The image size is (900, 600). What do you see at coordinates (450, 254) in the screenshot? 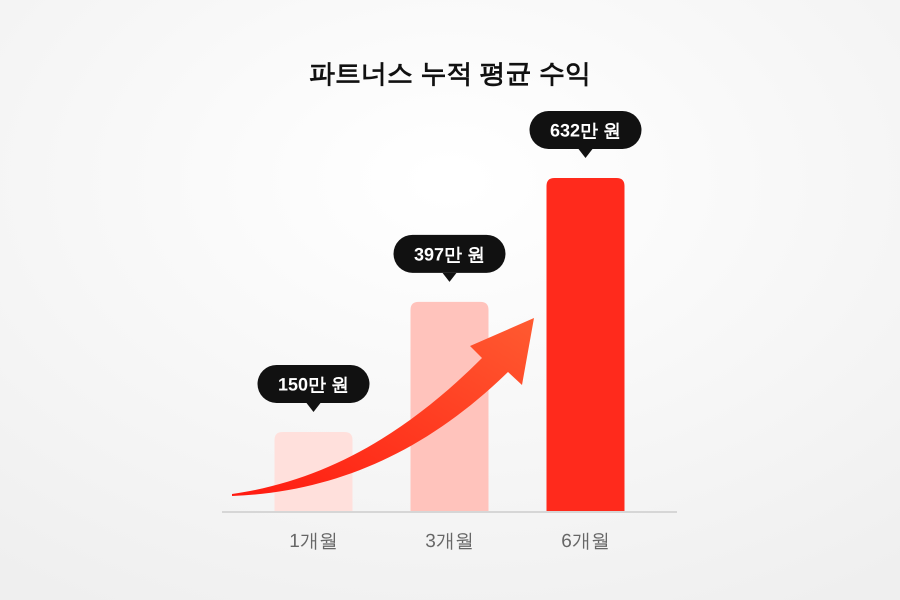
I see `data-label: 397만 원` at bounding box center [450, 254].